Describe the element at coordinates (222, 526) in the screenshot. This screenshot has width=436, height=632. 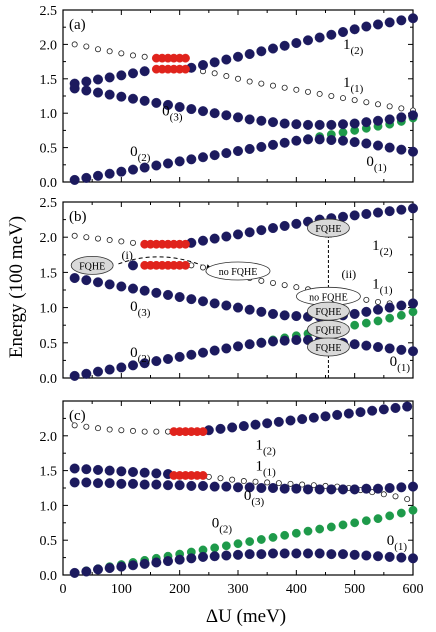
I see `curve-label: 0(2)` at that location.